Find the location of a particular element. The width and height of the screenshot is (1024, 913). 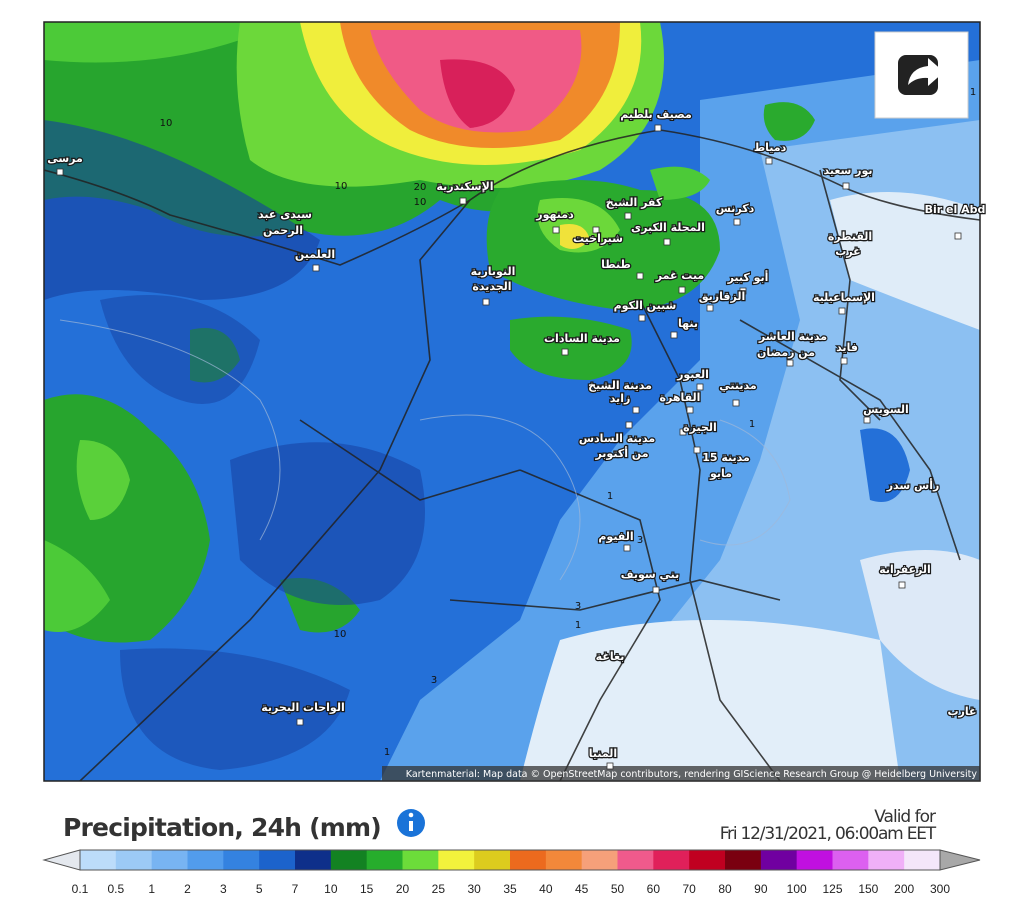

legend-title: Precipitation, 24h (mm) is located at coordinates (222, 827).